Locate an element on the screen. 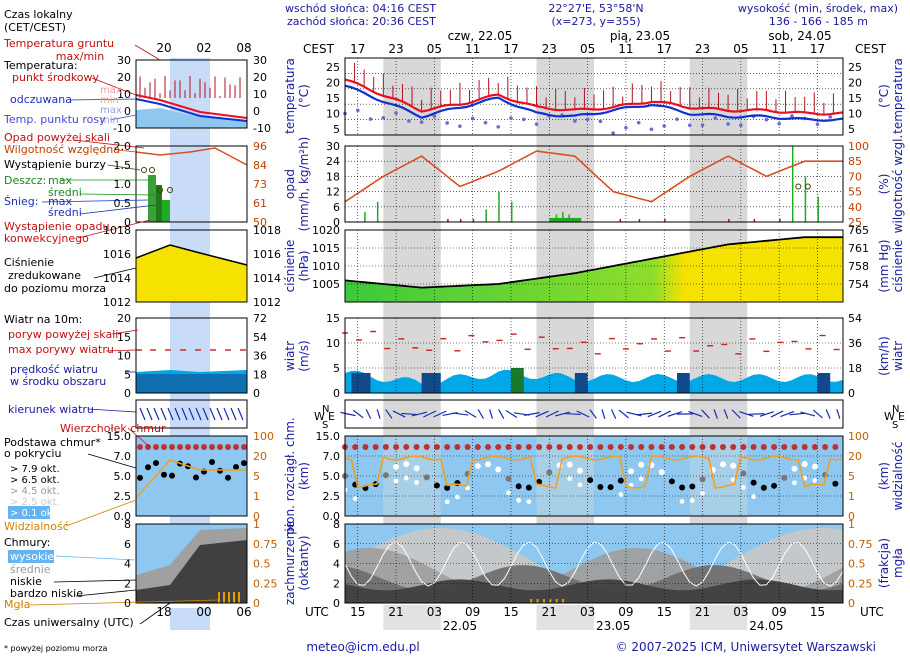 The height and width of the screenshot is (660, 910). pressure-ylabel: (hPa) is located at coordinates (304, 265).